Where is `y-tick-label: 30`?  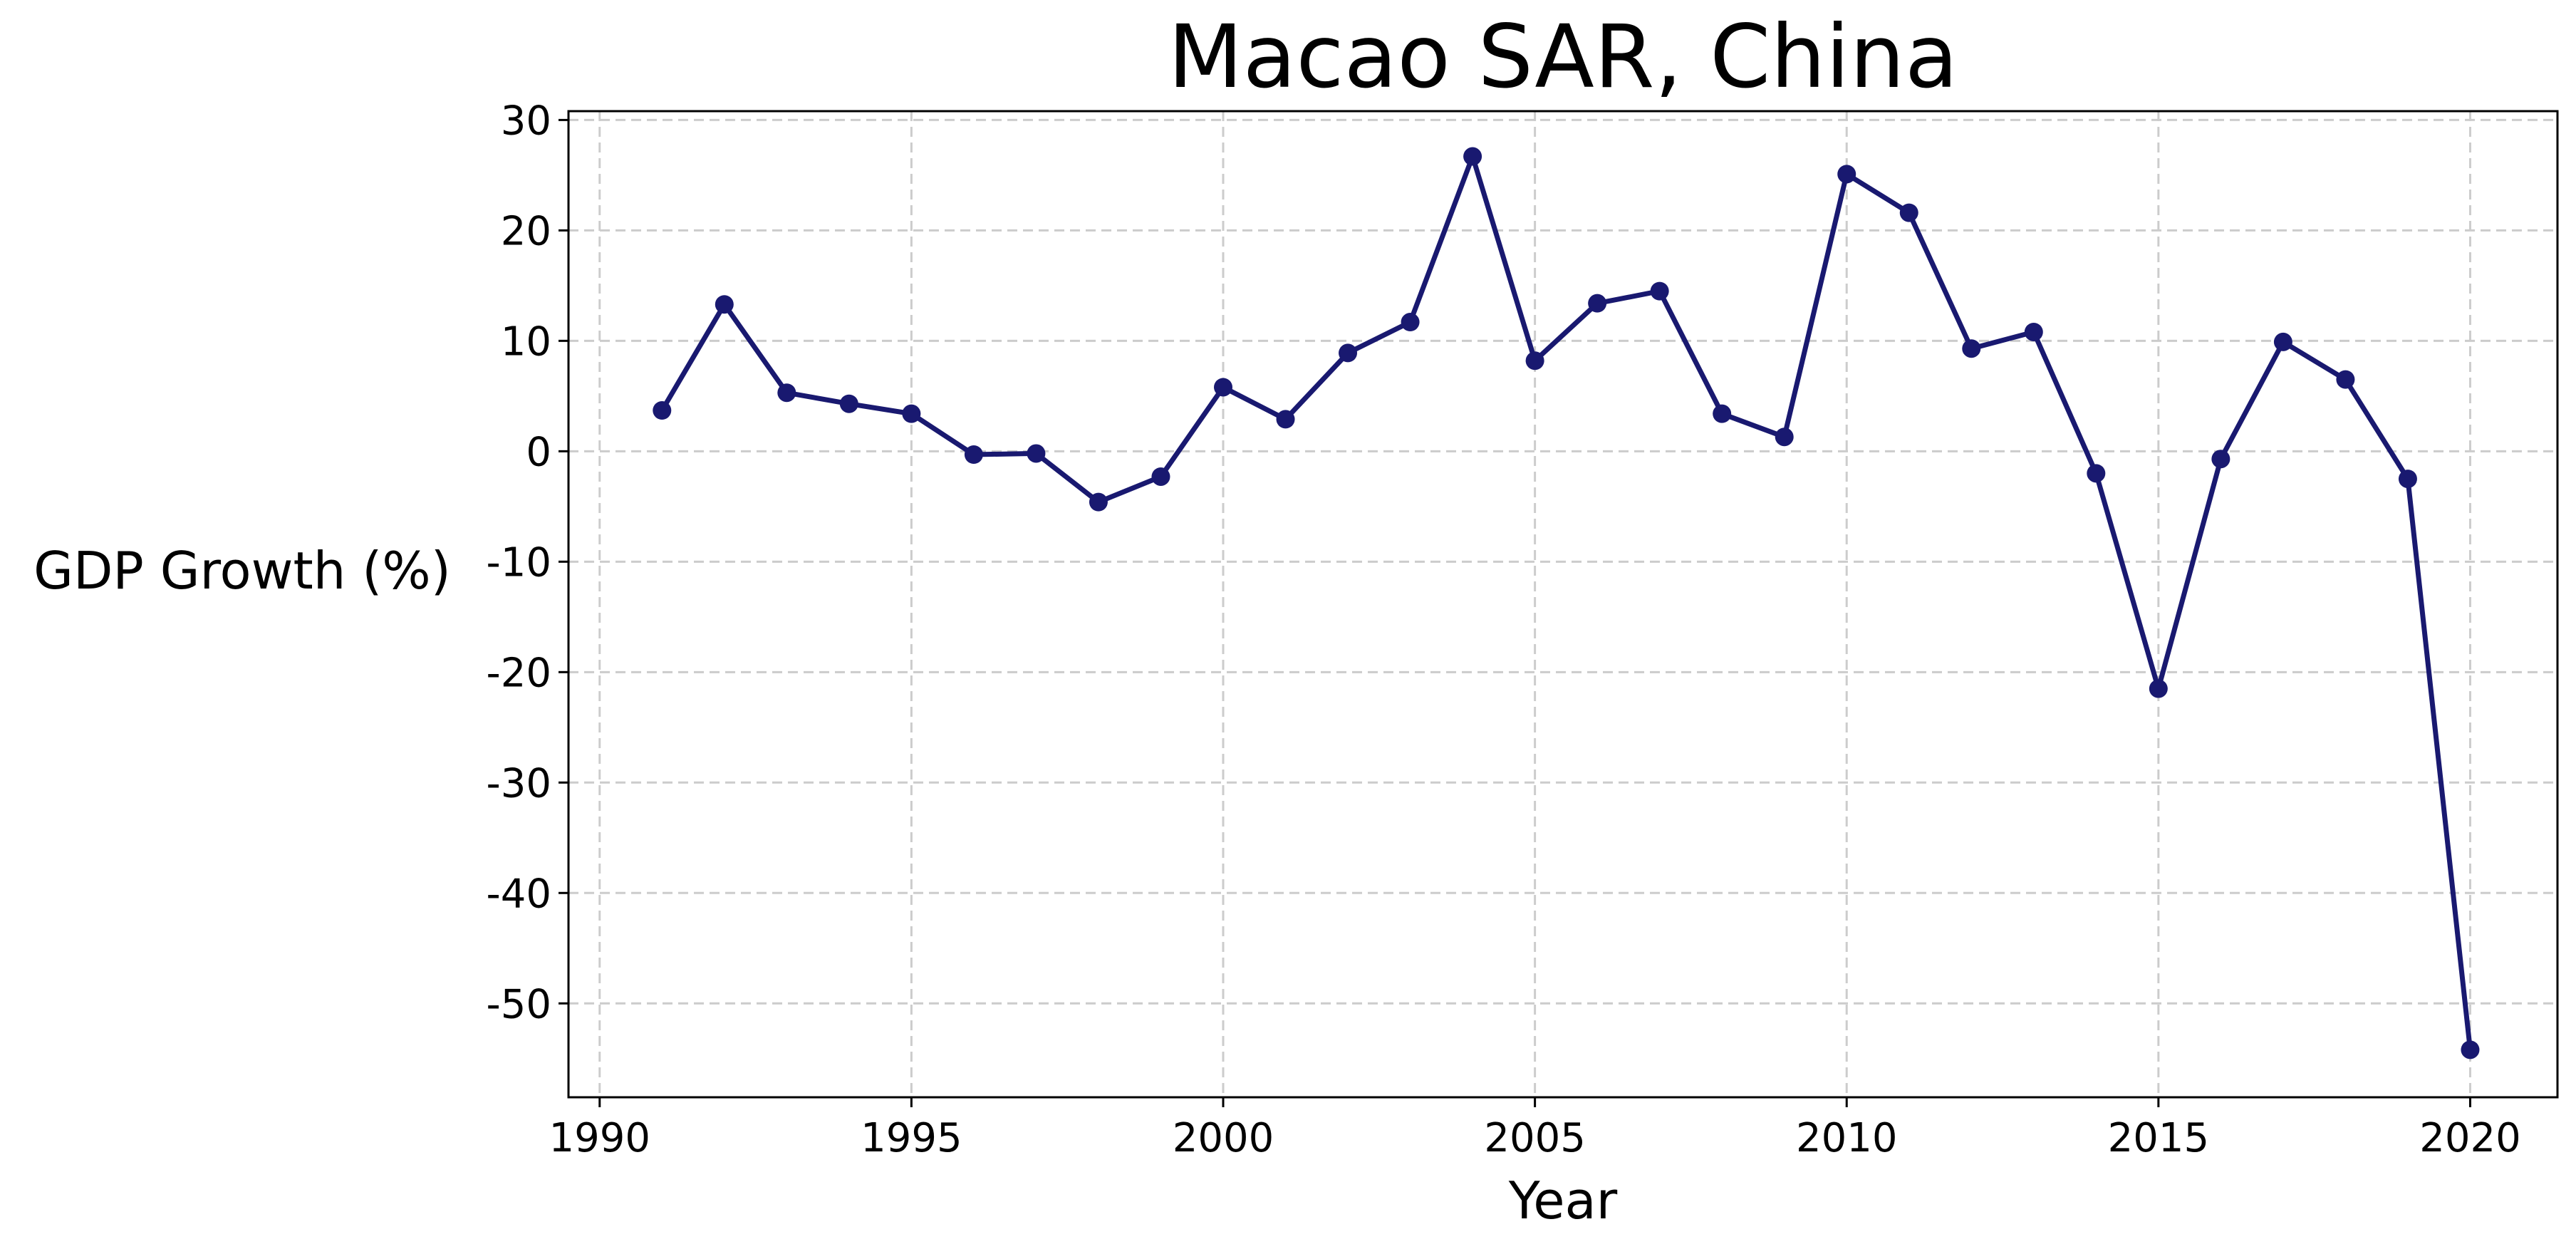 y-tick-label: 30 is located at coordinates (526, 121).